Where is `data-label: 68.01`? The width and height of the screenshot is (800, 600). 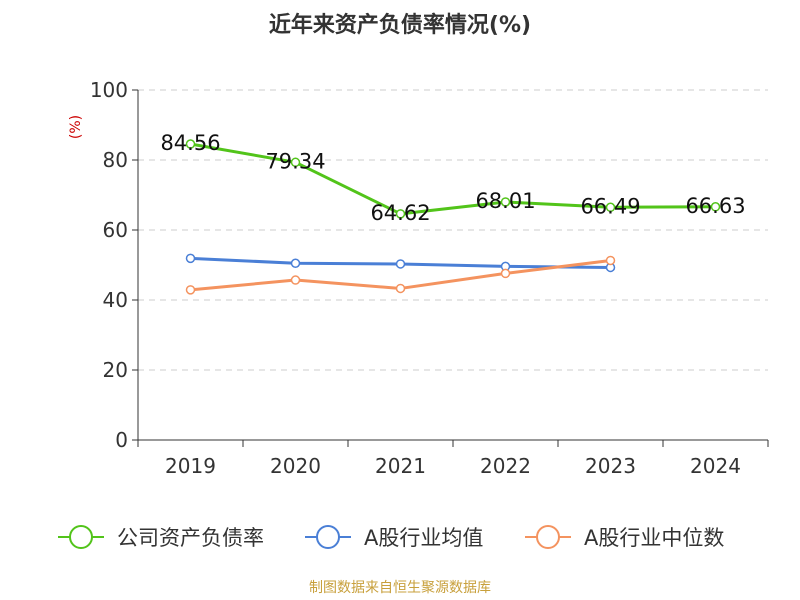
data-label: 68.01 is located at coordinates (505, 201).